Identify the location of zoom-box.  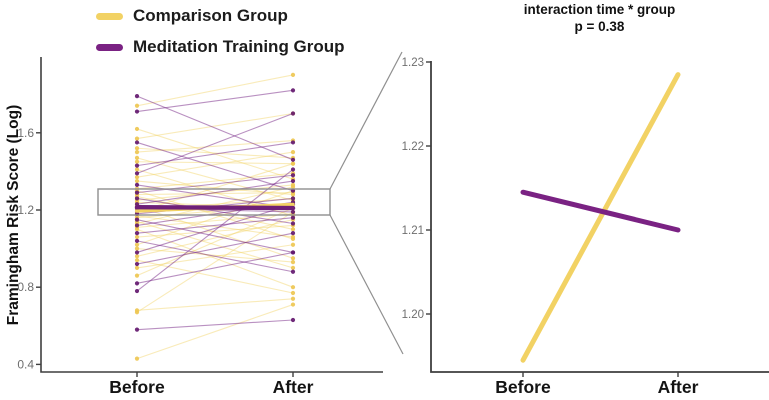
(214, 202).